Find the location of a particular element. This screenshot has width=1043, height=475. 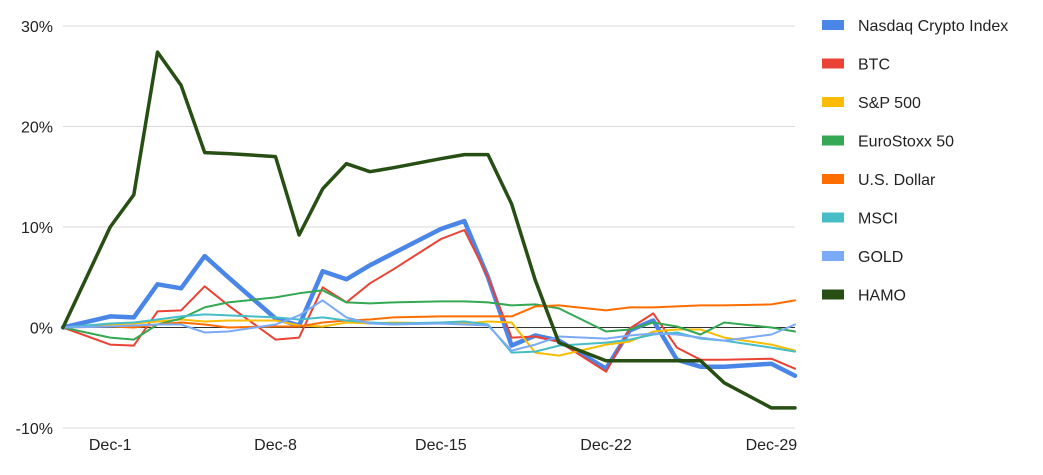

legend-label: Nasdaq Crypto Index is located at coordinates (933, 26).